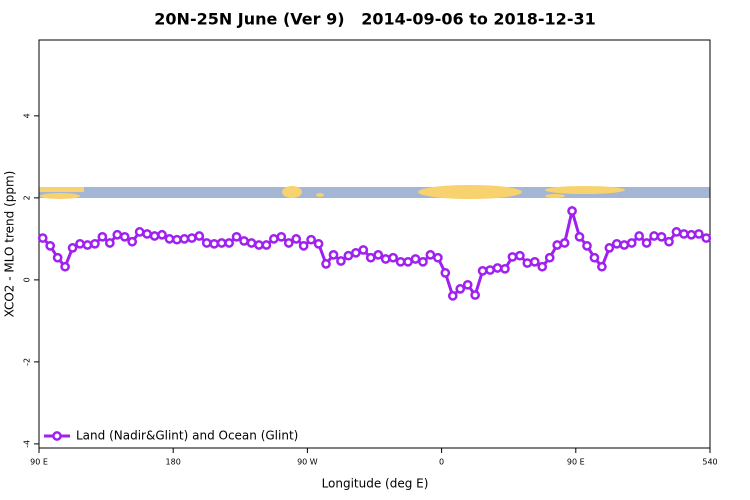 This screenshot has height=500, width=750. Describe the element at coordinates (173, 462) in the screenshot. I see `x-tick-label: 180` at that location.